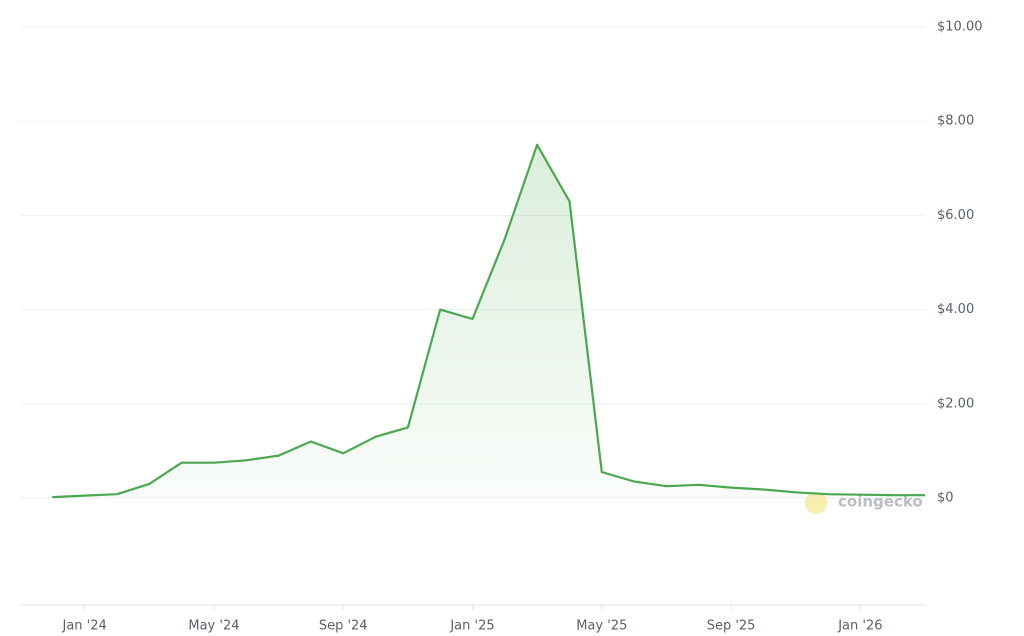  Describe the element at coordinates (213, 626) in the screenshot. I see `x-tick-label: May '24` at that location.